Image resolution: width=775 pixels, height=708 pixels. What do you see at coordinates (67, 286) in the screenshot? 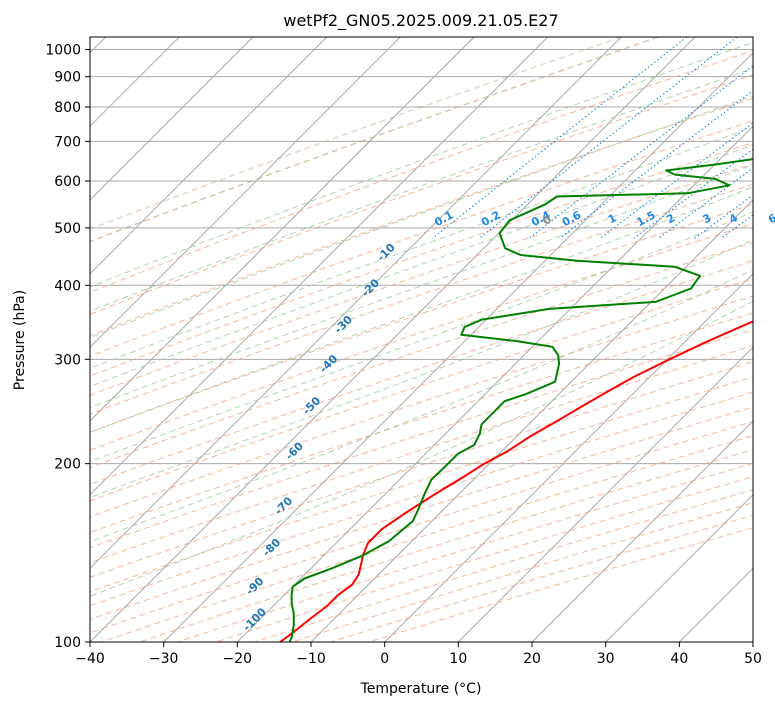
I see `y-tick-label: 400` at bounding box center [67, 286].